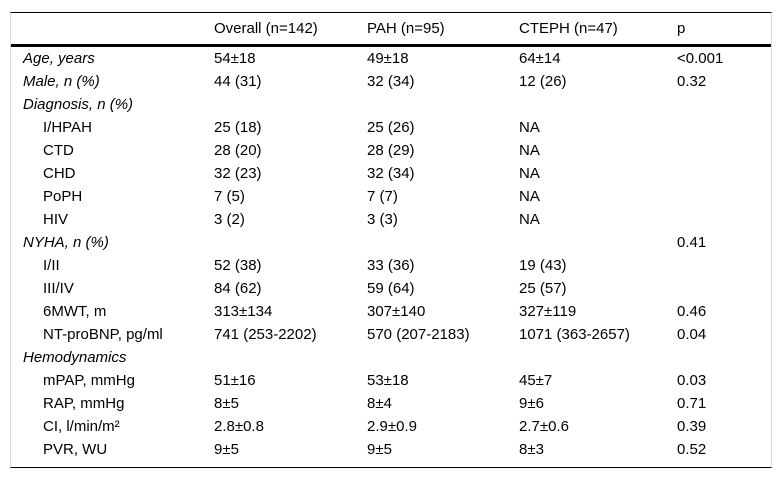 The image size is (778, 482). I want to click on table-cell: 28 (20), so click(238, 150).